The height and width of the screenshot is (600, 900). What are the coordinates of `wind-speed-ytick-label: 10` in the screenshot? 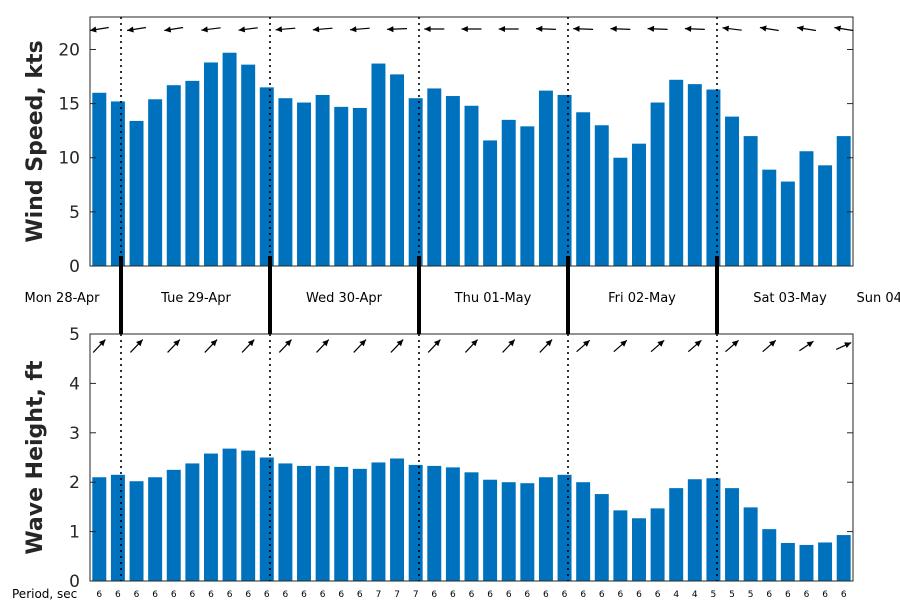 It's located at (69, 159).